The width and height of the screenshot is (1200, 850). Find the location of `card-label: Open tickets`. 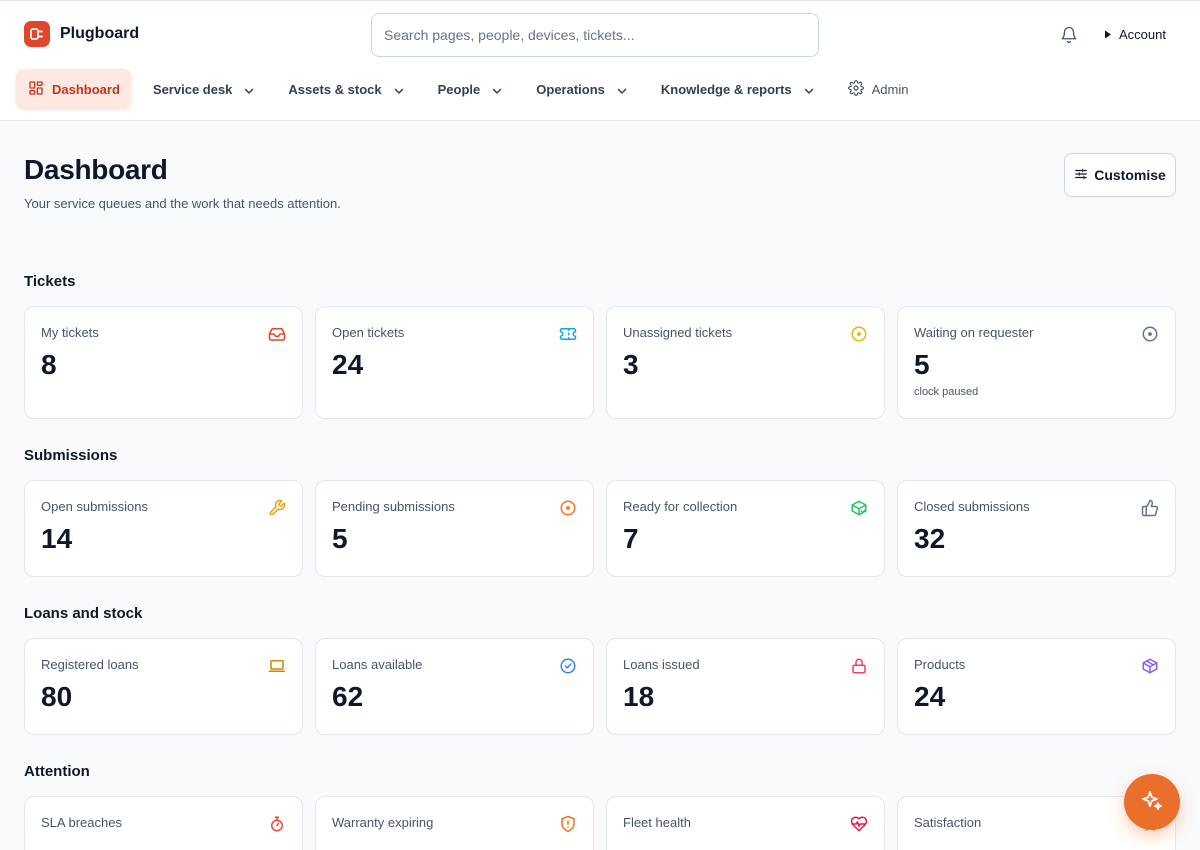

card-label: Open tickets is located at coordinates (368, 332).